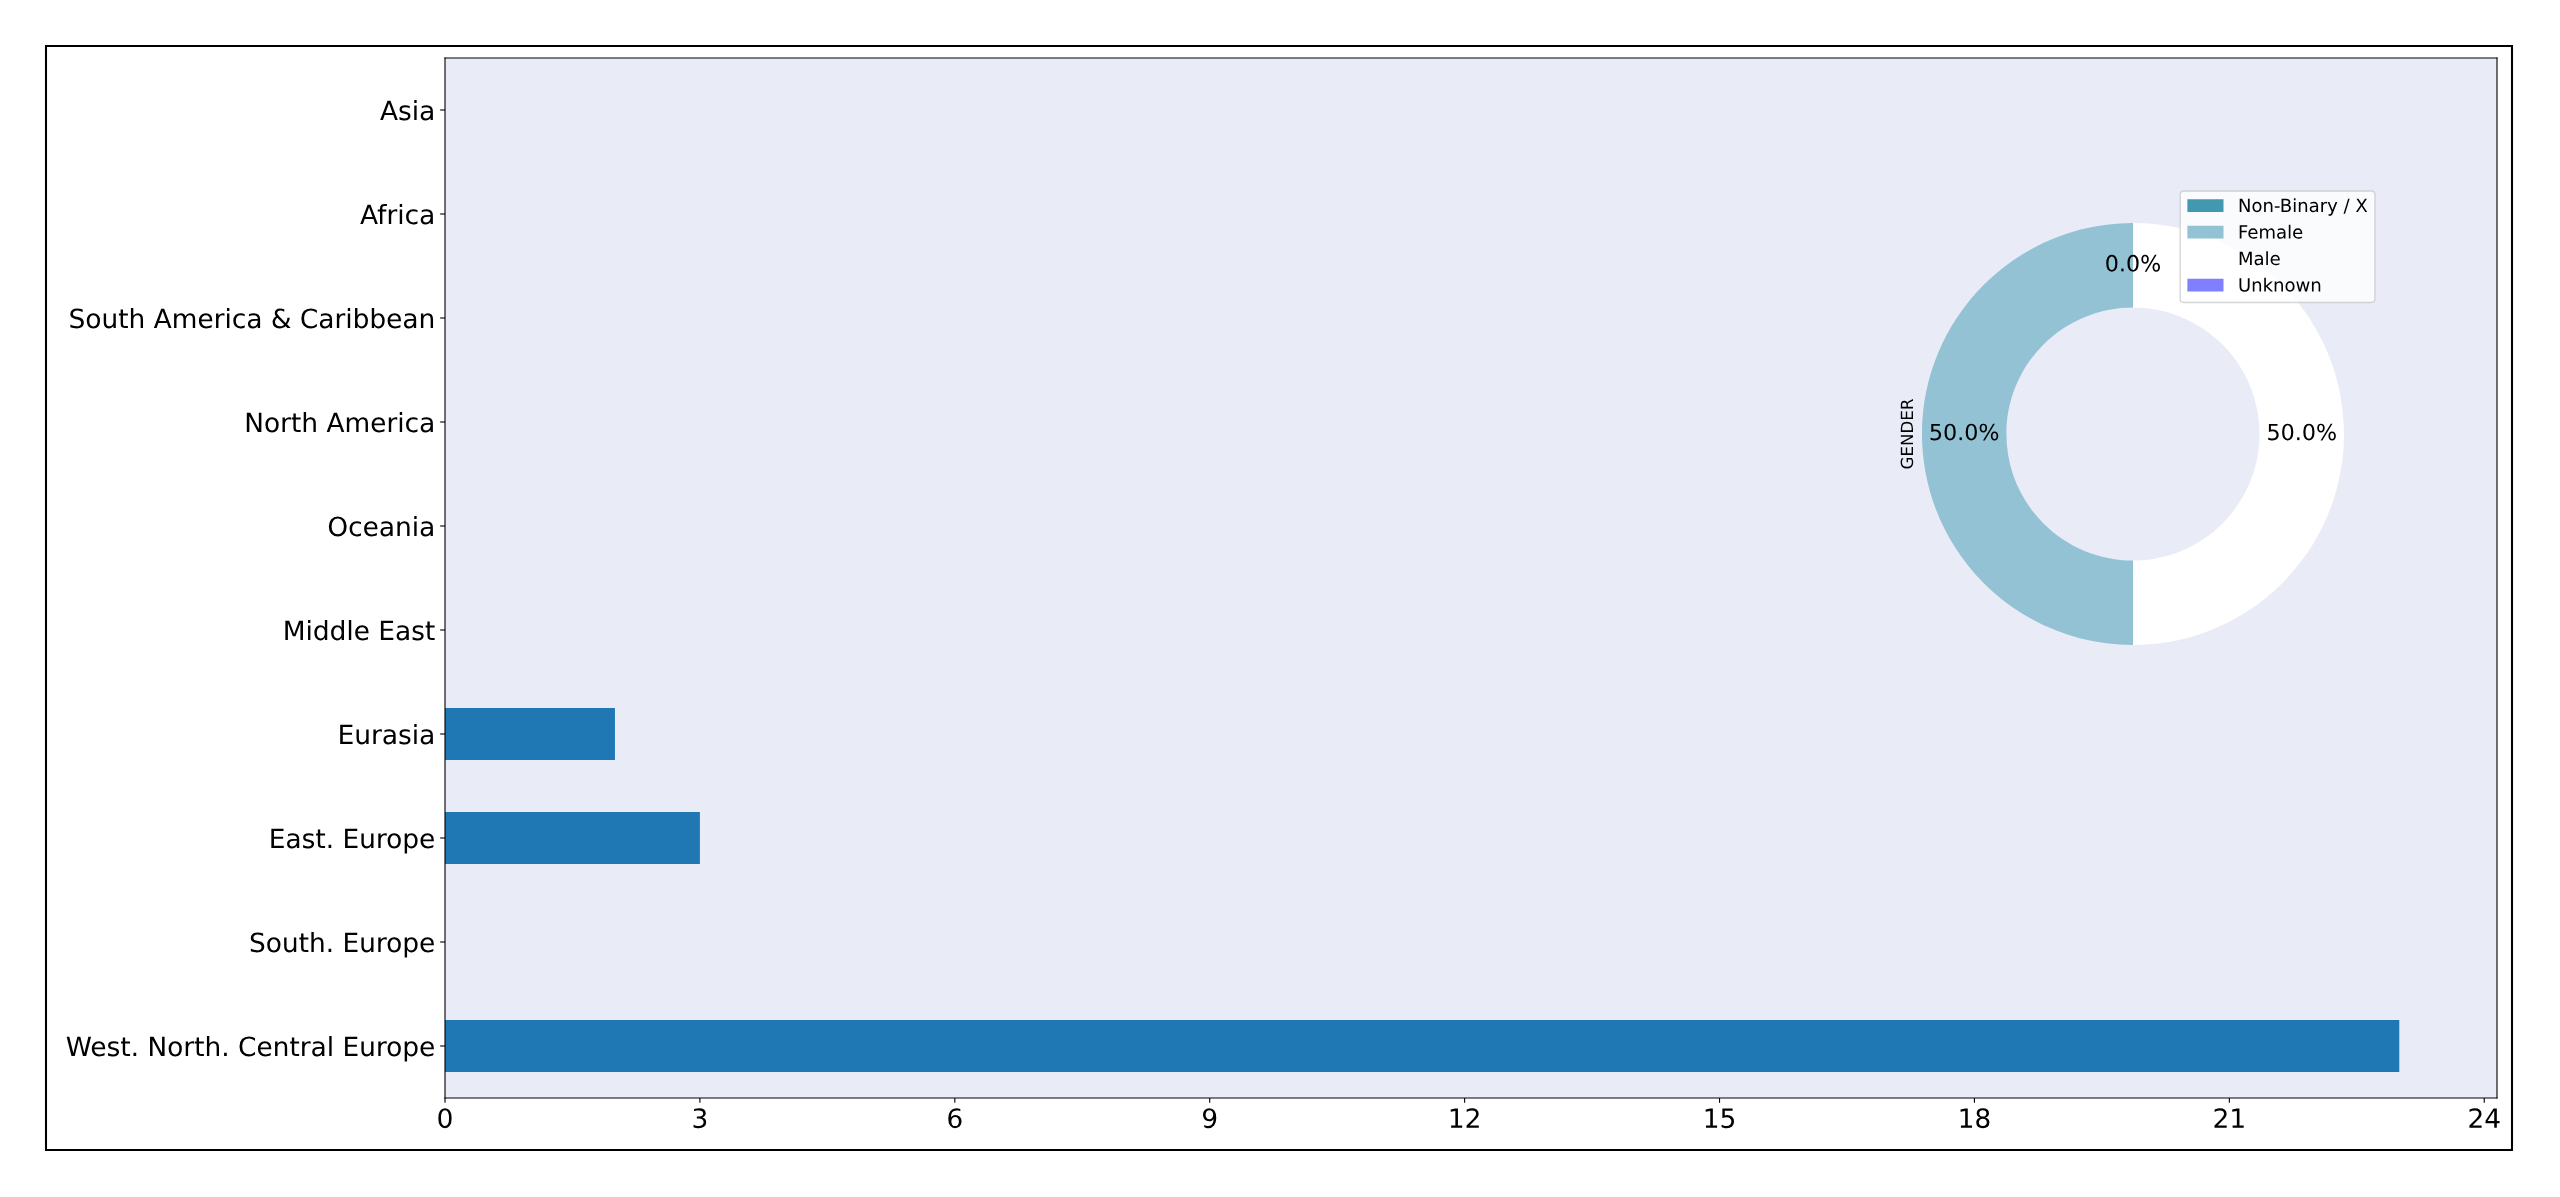 This screenshot has width=2560, height=1197. I want to click on x-tick-label: 24, so click(2484, 1118).